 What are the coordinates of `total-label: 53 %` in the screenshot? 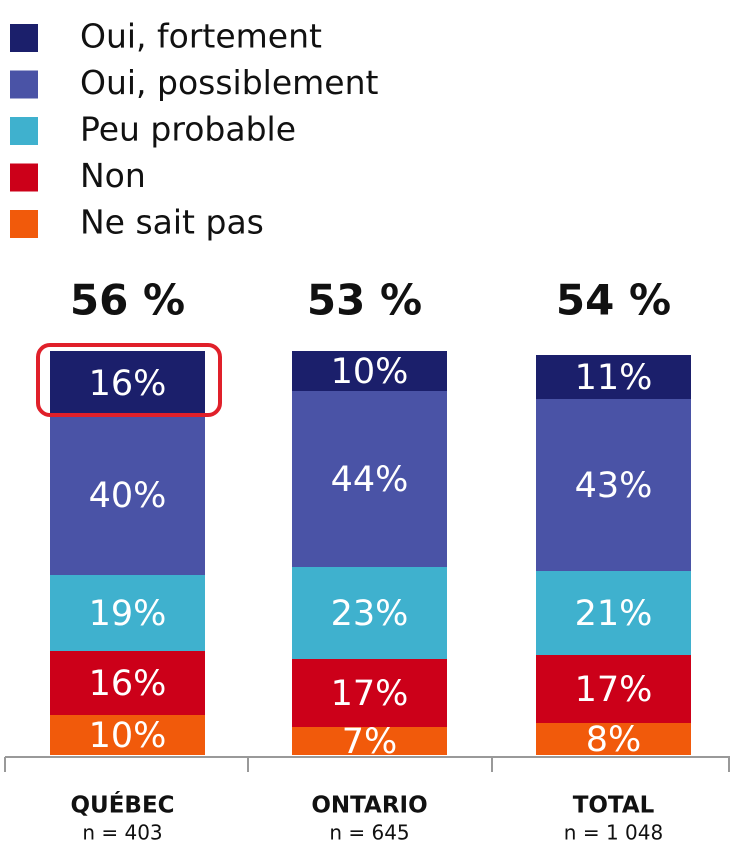 It's located at (364, 300).